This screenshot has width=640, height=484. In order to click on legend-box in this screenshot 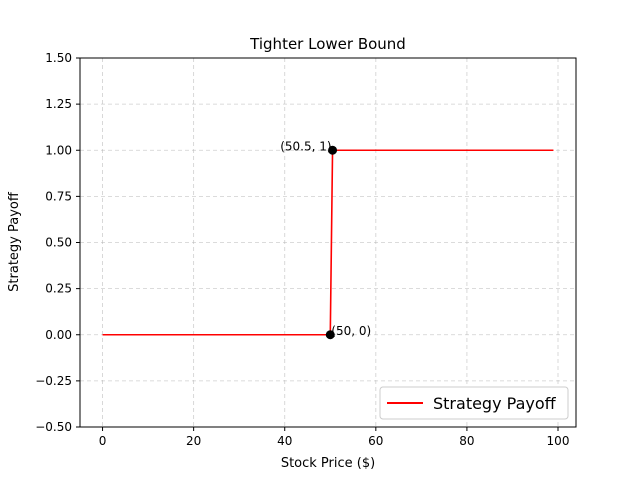, I will do `click(474, 403)`.